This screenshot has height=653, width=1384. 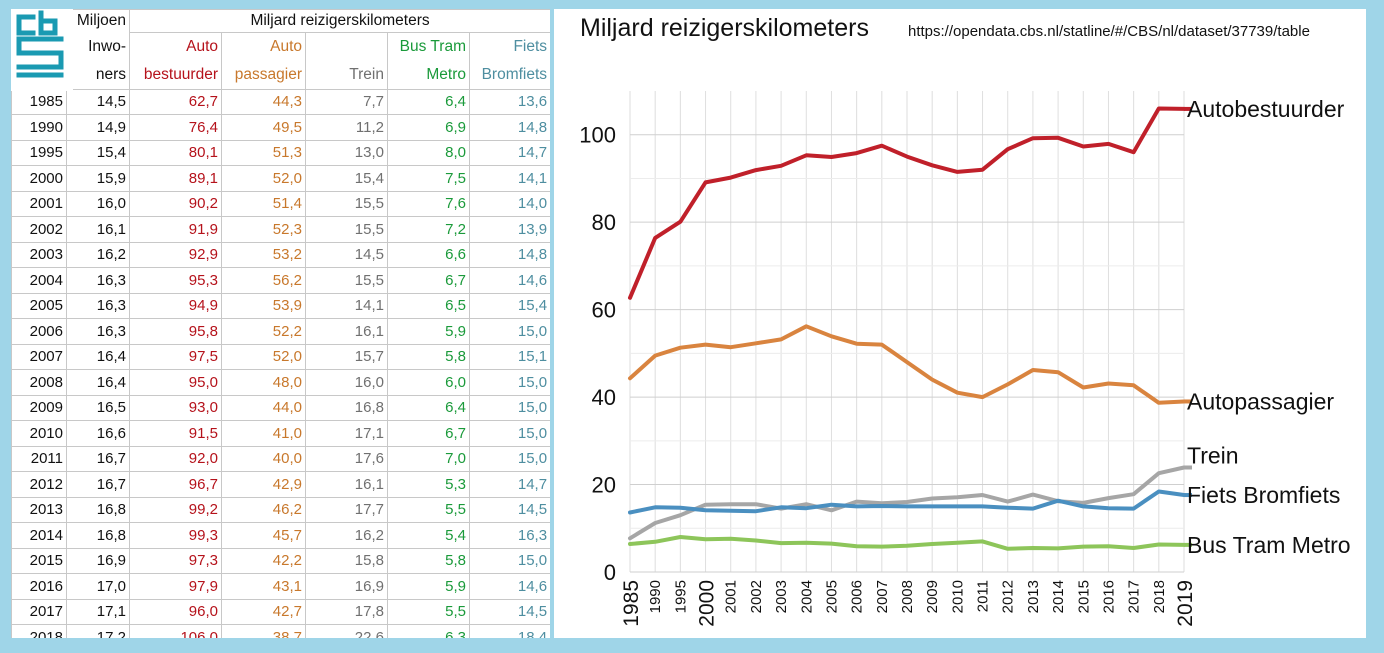 I want to click on table-row: 2016 17,0 97,9 43,1 16,9 5,9 14,6, so click(x=280, y=586).